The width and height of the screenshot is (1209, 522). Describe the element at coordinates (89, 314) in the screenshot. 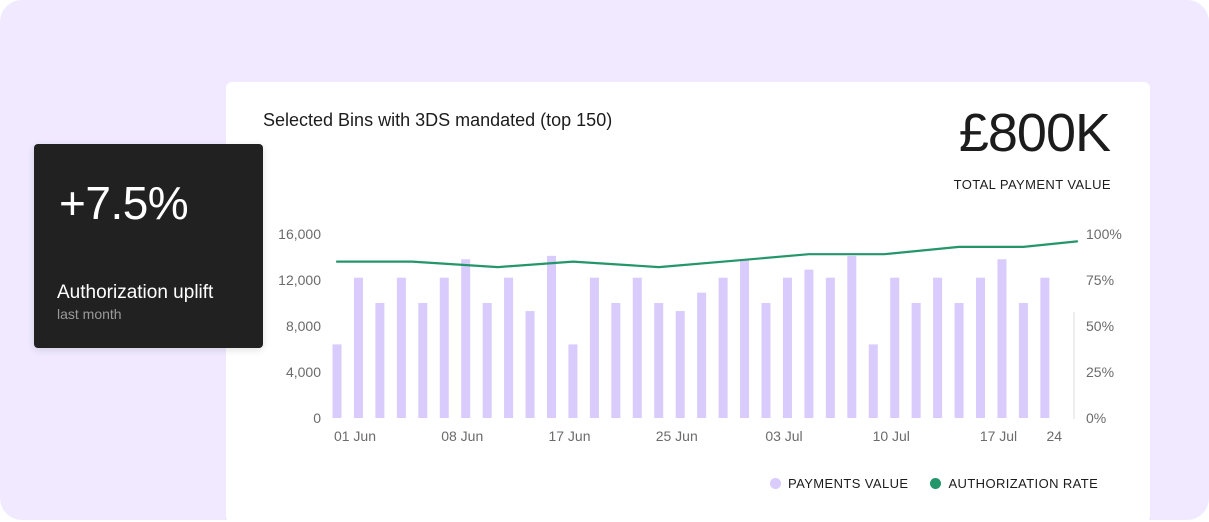

I see `uplift-sublabel: last month` at that location.